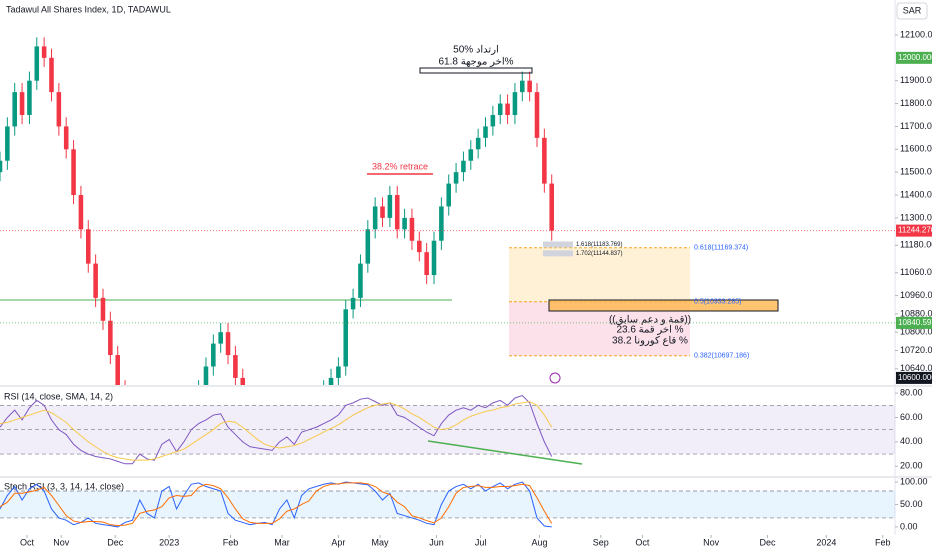 The width and height of the screenshot is (932, 550). Describe the element at coordinates (916, 350) in the screenshot. I see `y-tick-label: 10720.000` at that location.